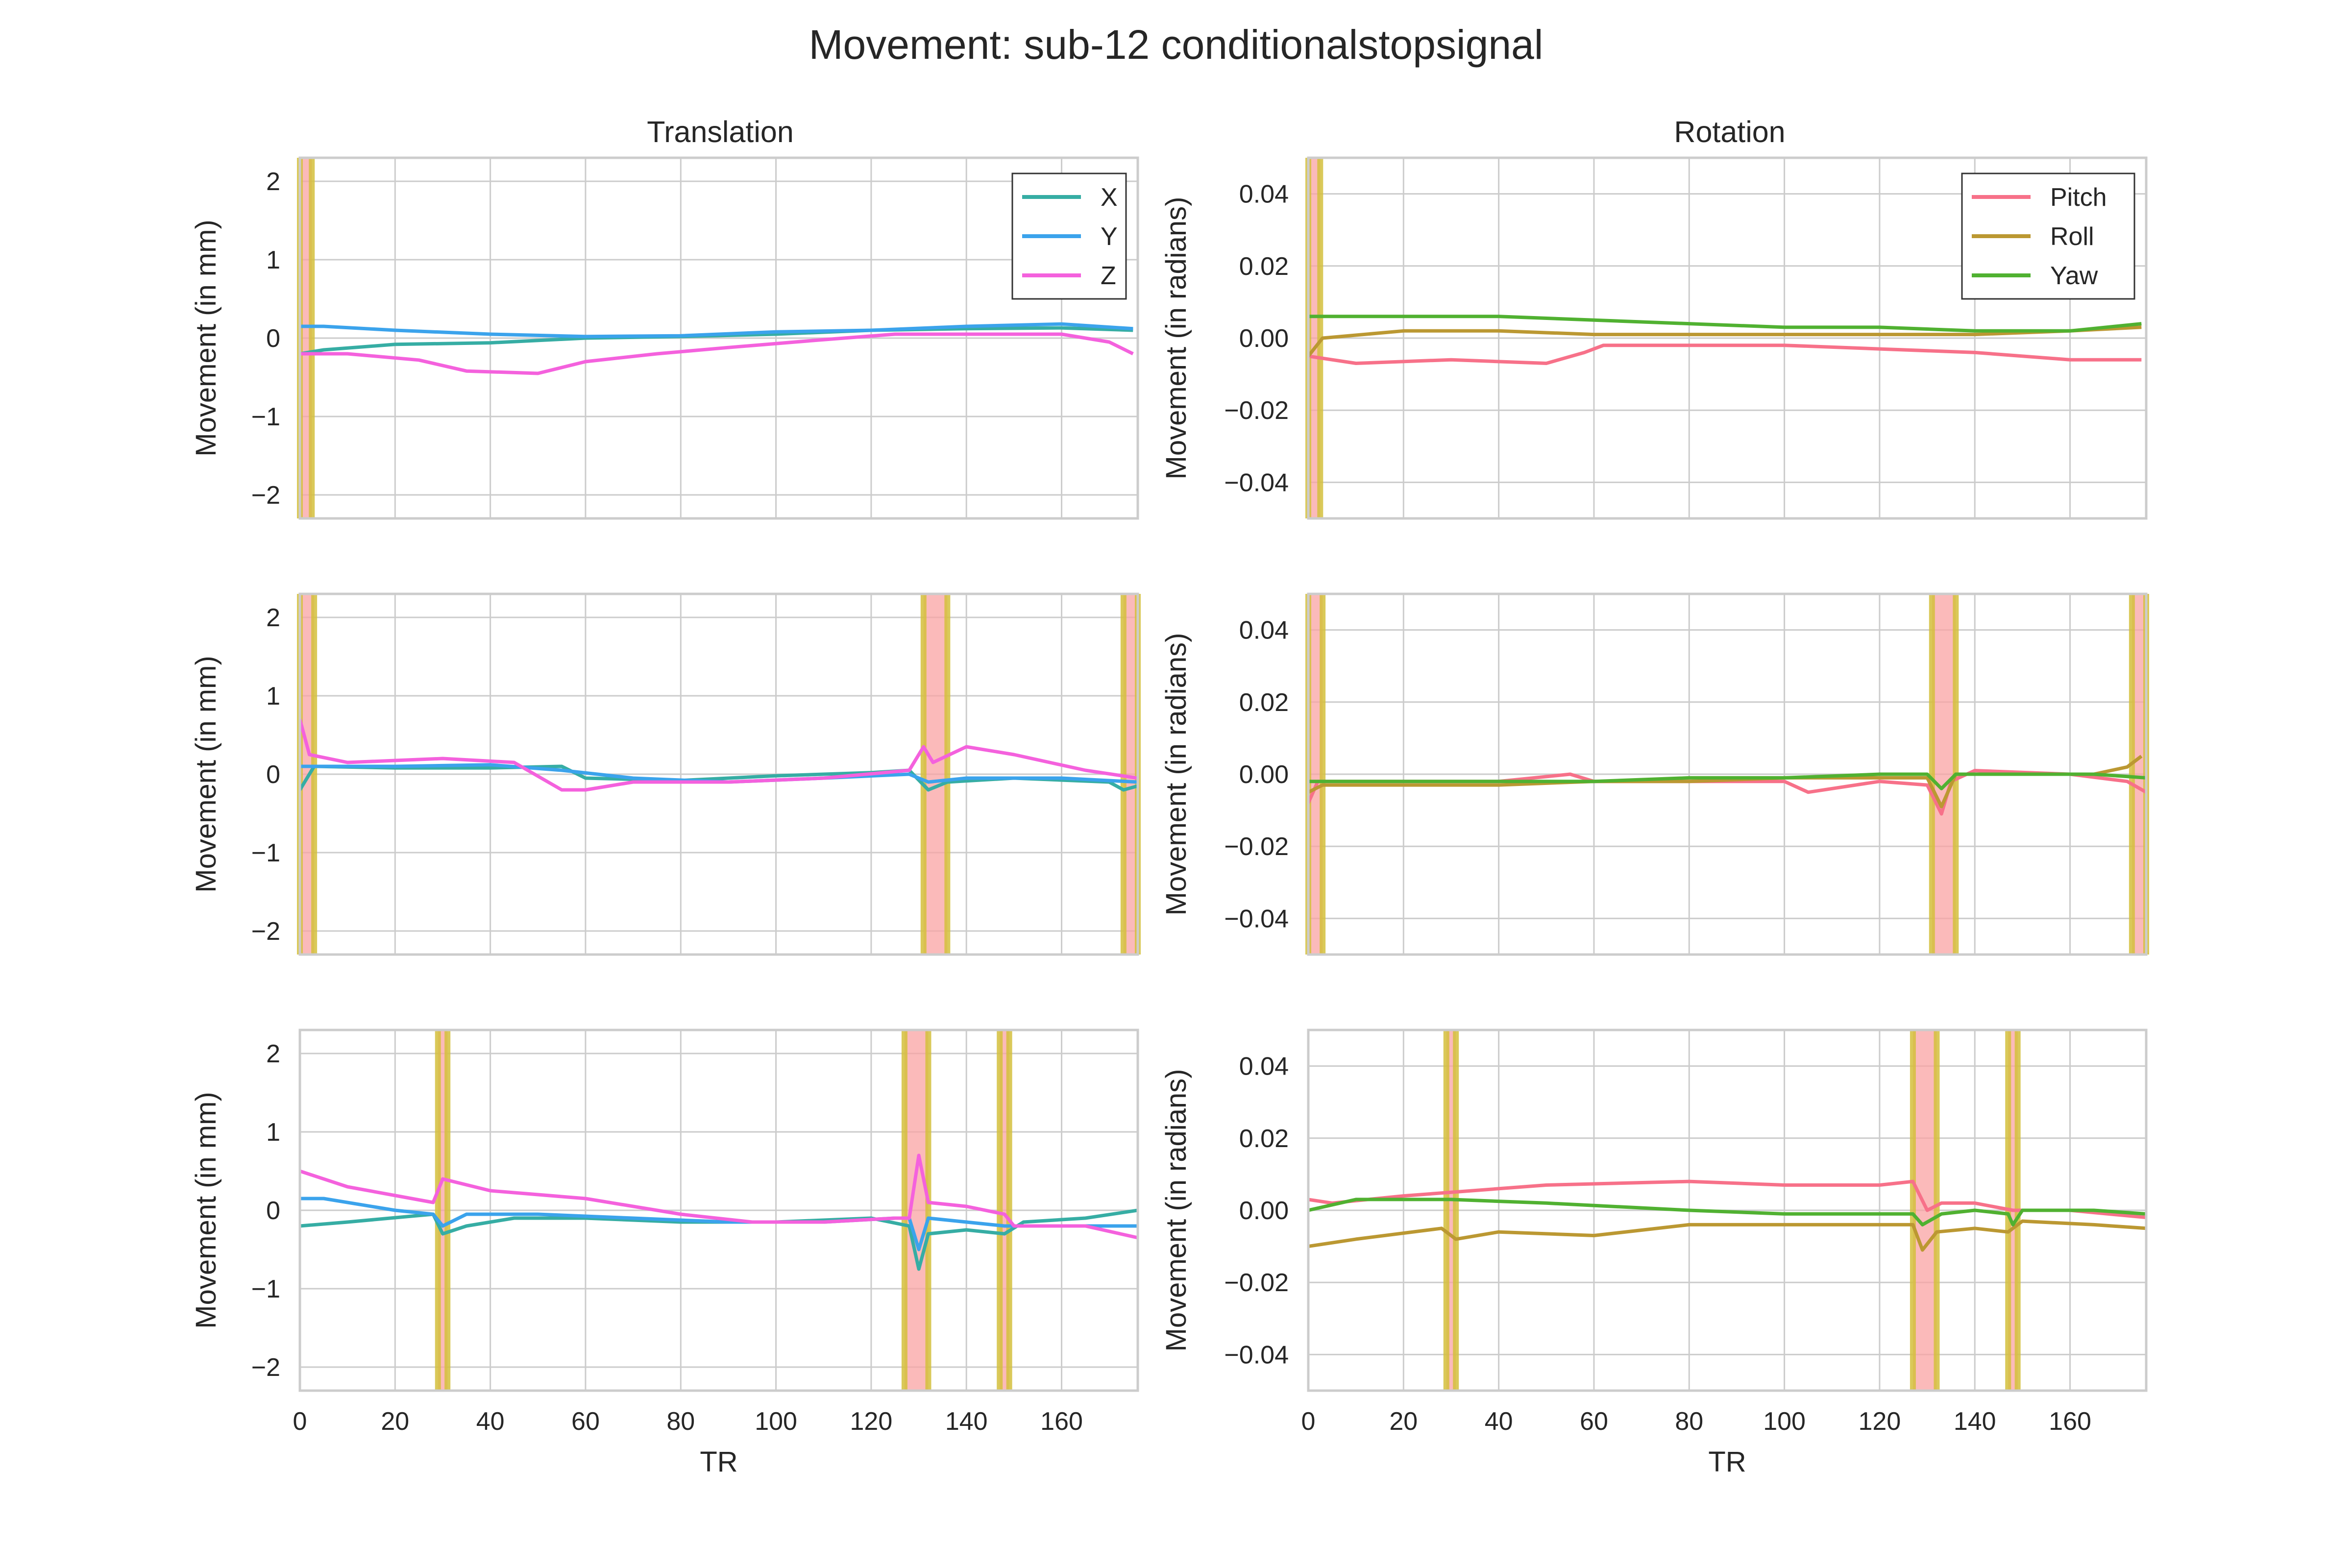  I want to click on figure-title: Movement: sub-12 conditionalstopsignal, so click(1176, 45).